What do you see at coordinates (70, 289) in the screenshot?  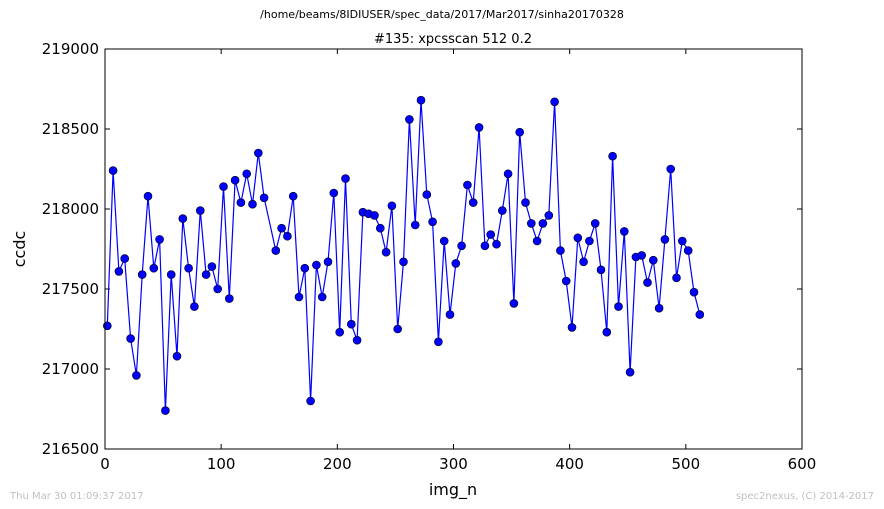 I see `y-tick-label: 217500` at bounding box center [70, 289].